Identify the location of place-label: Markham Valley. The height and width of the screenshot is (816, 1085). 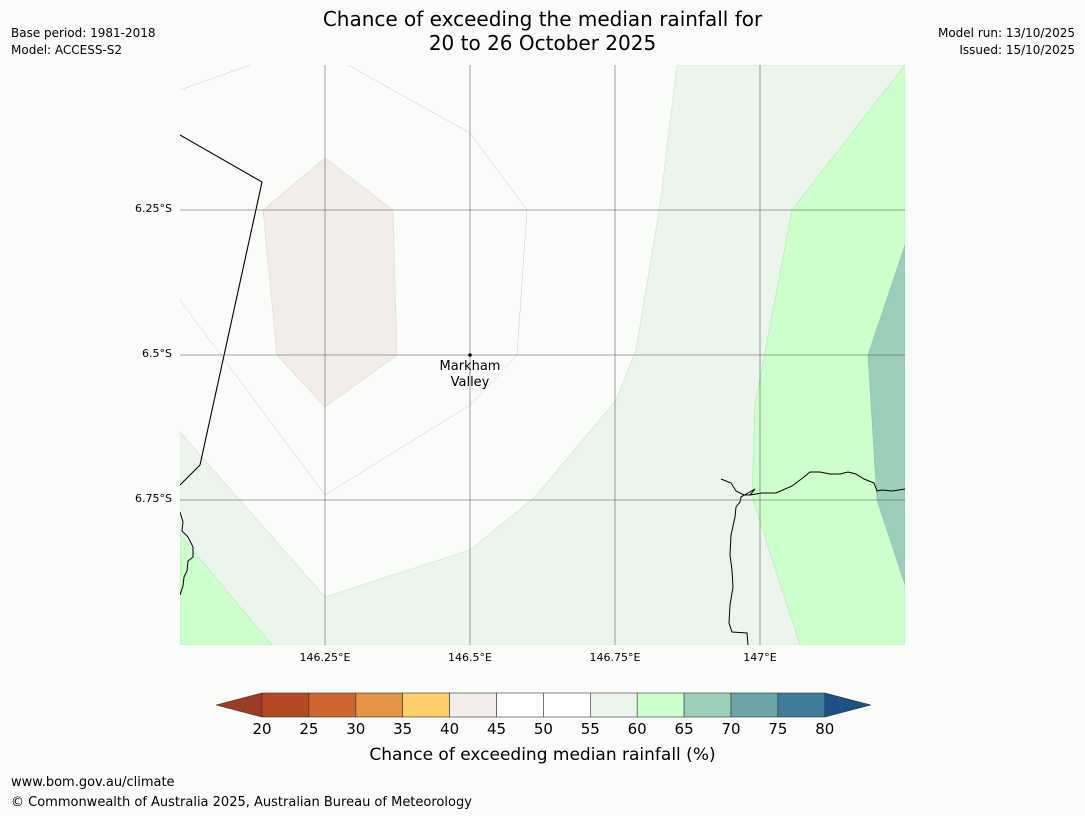
(470, 375).